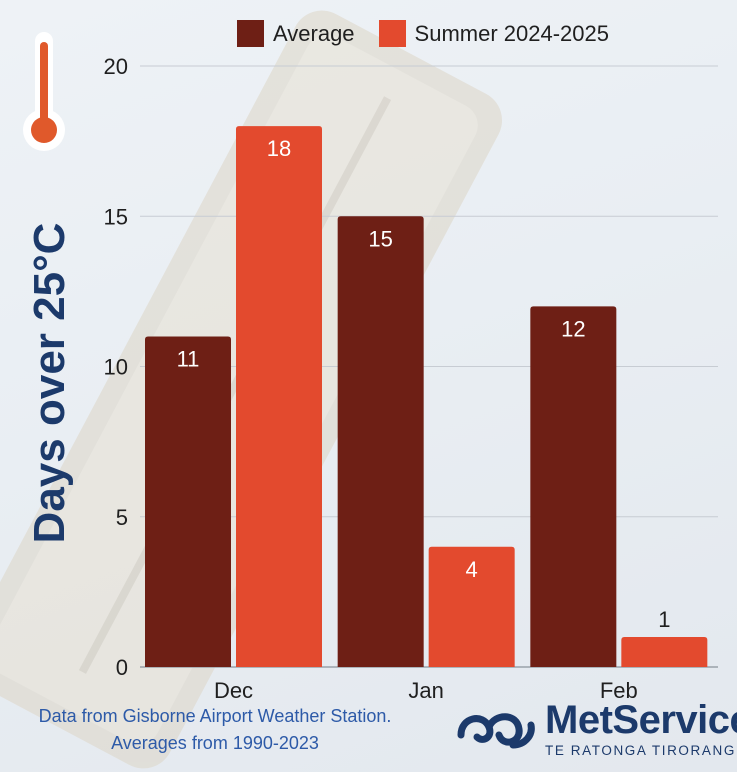 The height and width of the screenshot is (772, 737). What do you see at coordinates (664, 619) in the screenshot?
I see `data-label: 1` at bounding box center [664, 619].